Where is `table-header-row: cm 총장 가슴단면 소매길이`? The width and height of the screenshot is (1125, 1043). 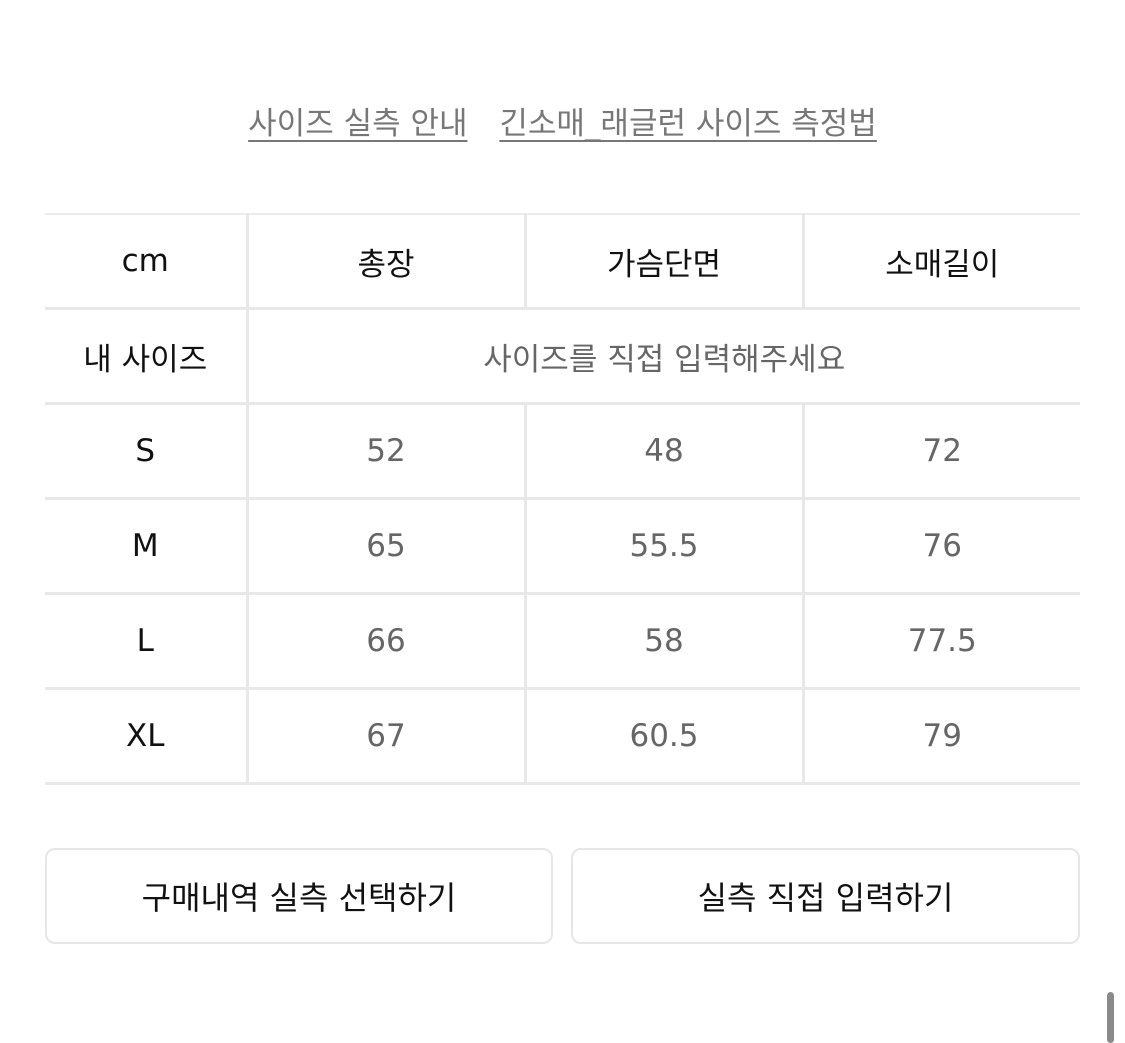 table-header-row: cm 총장 가슴단면 소매길이 is located at coordinates (562, 261).